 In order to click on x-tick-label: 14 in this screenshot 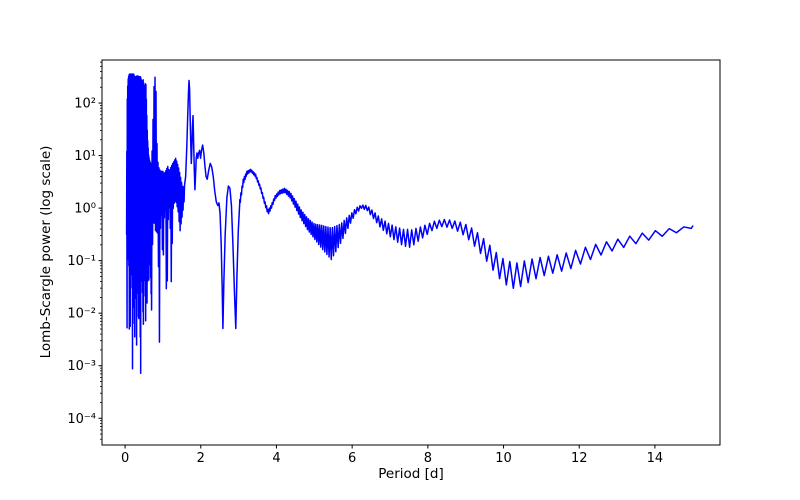, I will do `click(655, 458)`.